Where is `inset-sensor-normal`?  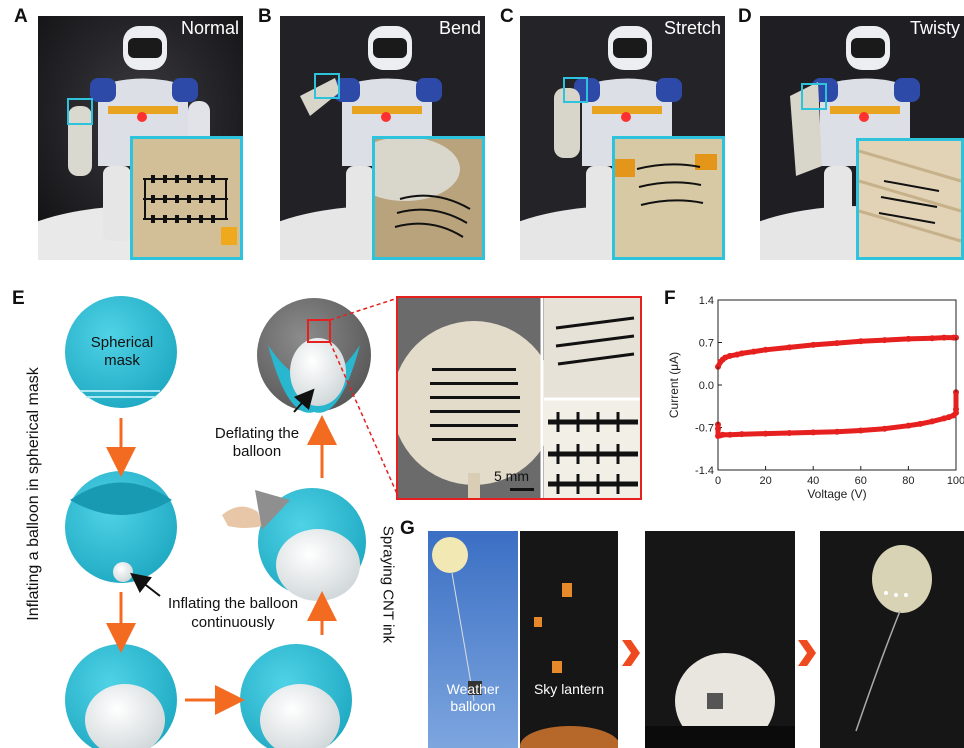 inset-sensor-normal is located at coordinates (186, 198).